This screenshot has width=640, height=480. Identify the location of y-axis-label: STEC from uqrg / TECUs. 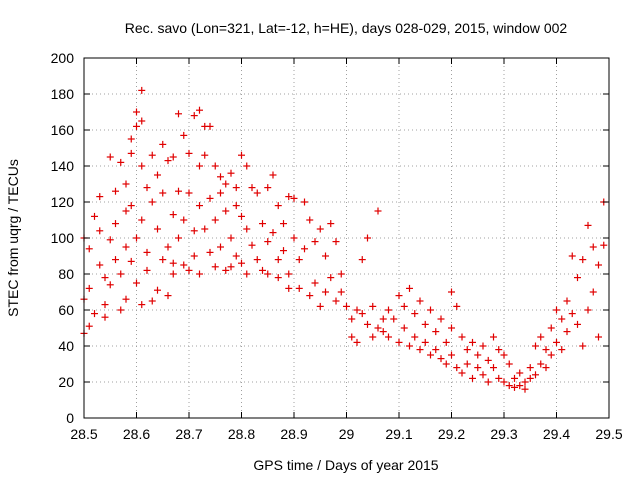
(13, 238).